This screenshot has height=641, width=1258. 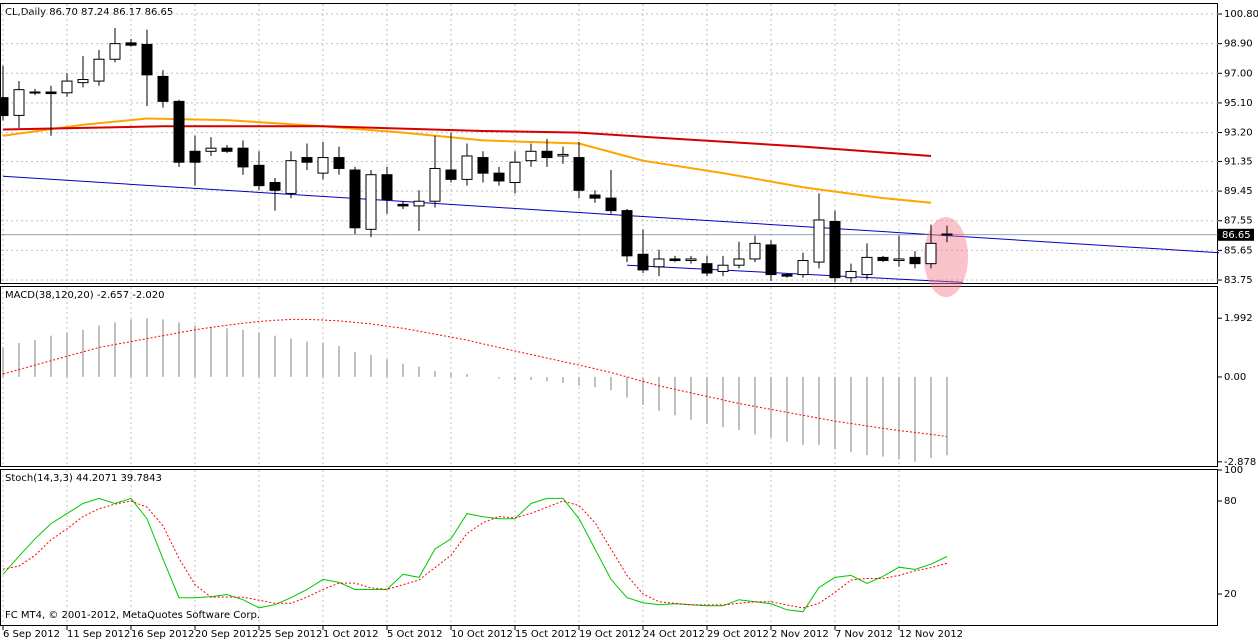 I want to click on y-tick-label: 100.80, so click(x=1241, y=14).